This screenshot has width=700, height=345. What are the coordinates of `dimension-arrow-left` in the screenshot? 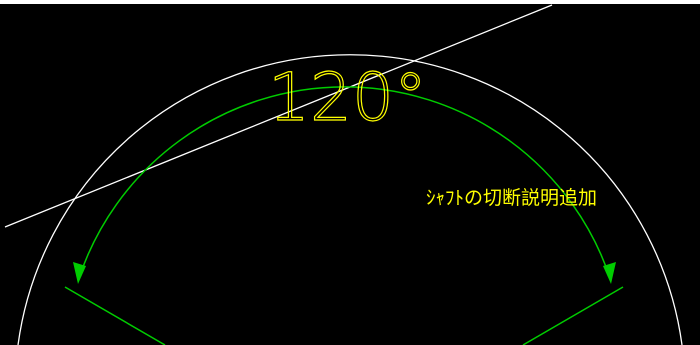 It's located at (79, 273).